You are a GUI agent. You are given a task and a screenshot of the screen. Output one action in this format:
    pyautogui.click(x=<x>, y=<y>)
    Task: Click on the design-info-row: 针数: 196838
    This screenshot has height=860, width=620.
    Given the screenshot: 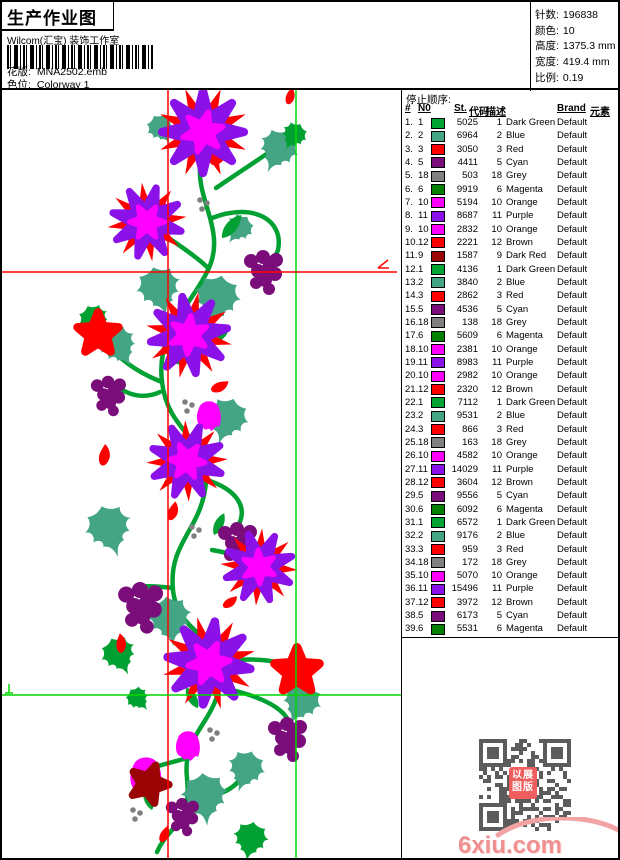 What is the action you would take?
    pyautogui.click(x=576, y=15)
    